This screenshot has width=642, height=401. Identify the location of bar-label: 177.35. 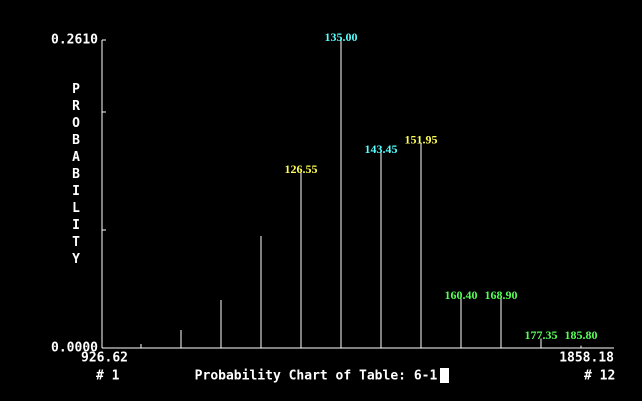
(541, 335).